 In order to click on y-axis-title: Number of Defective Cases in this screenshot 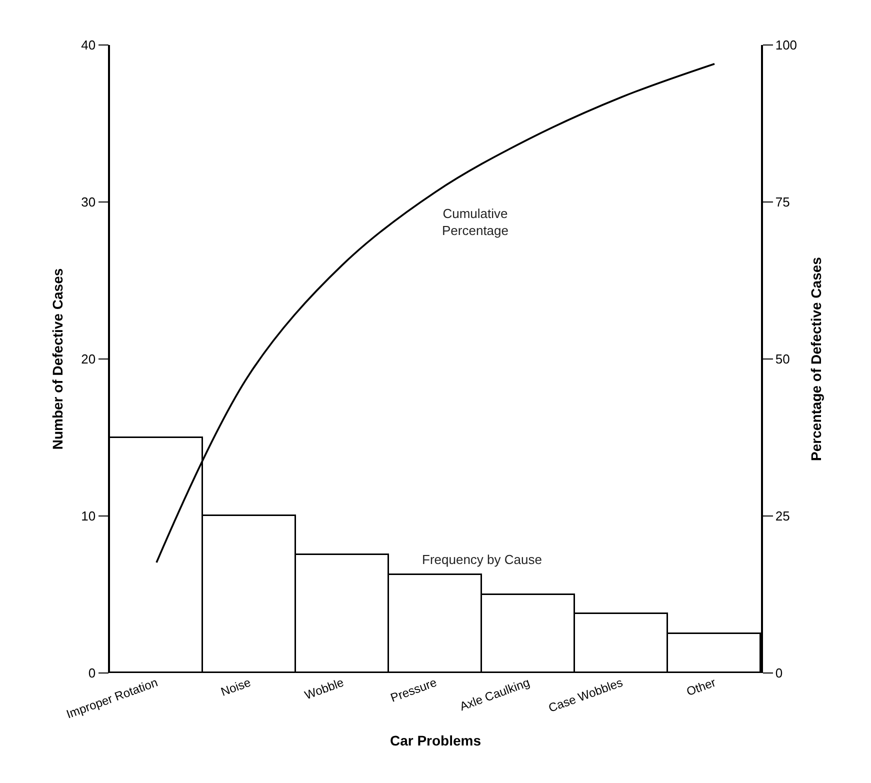, I will do `click(57, 359)`.